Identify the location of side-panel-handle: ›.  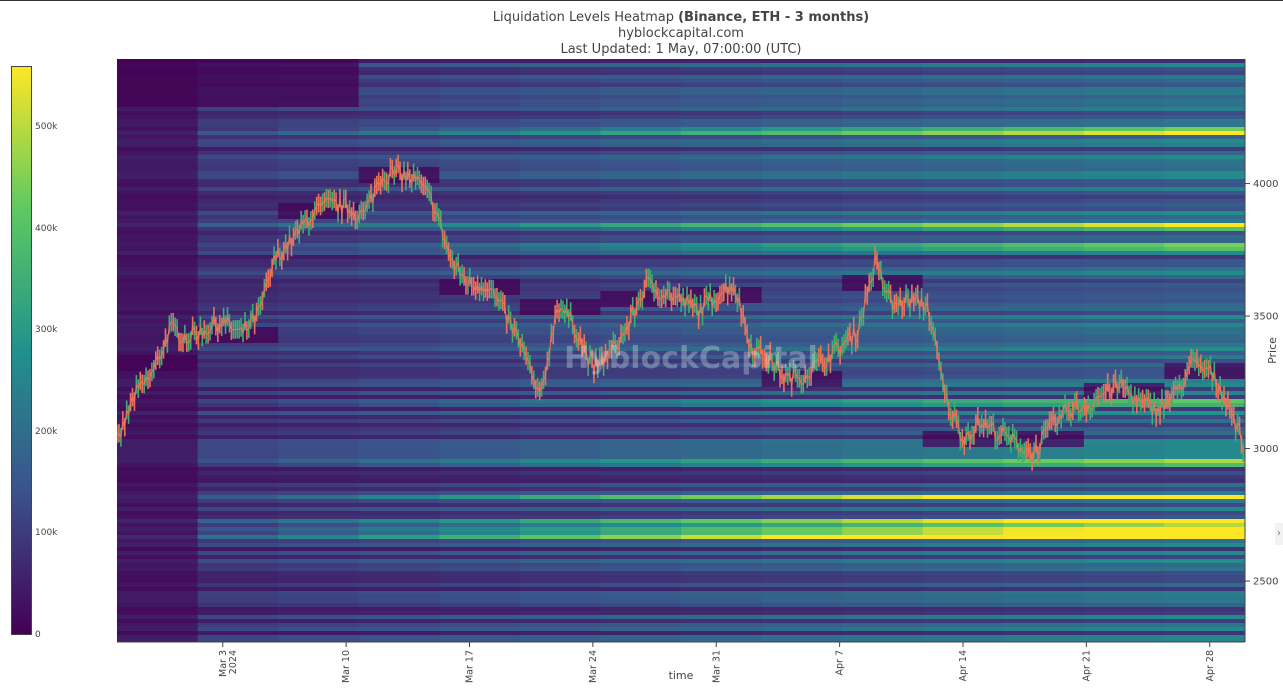
(1279, 534).